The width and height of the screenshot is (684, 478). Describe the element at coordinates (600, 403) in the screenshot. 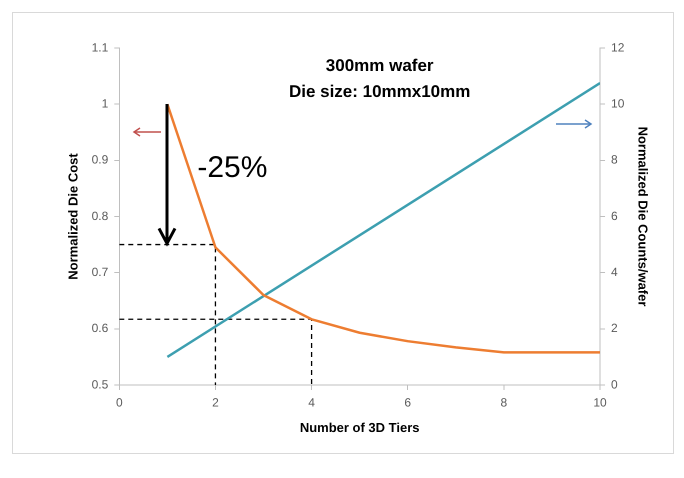

I see `x-tick-label: 10` at that location.